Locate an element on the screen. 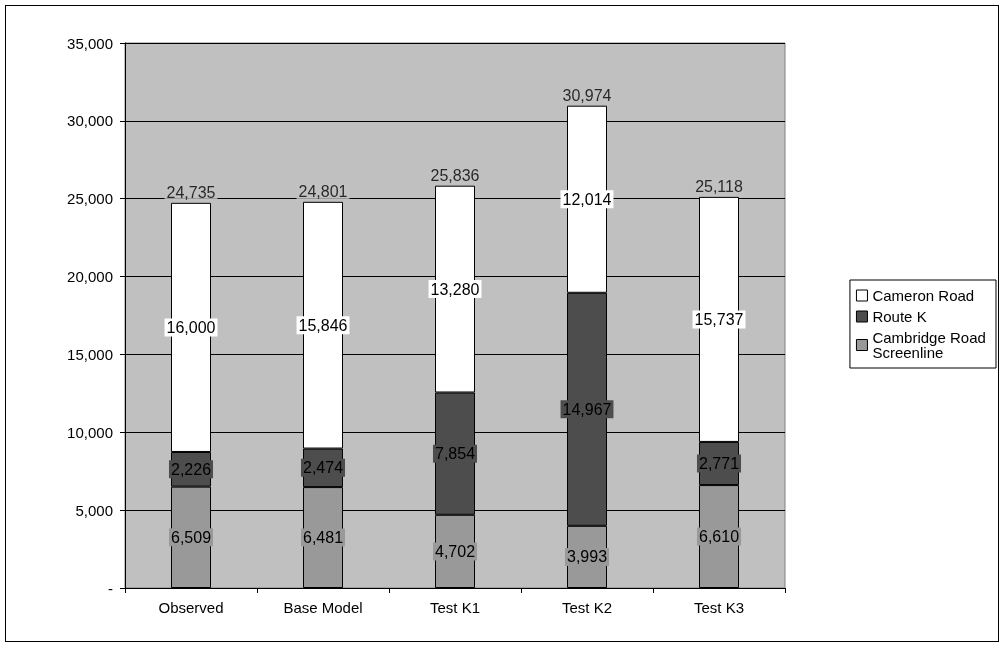  y-tick-label: 5,000 is located at coordinates (94, 510).